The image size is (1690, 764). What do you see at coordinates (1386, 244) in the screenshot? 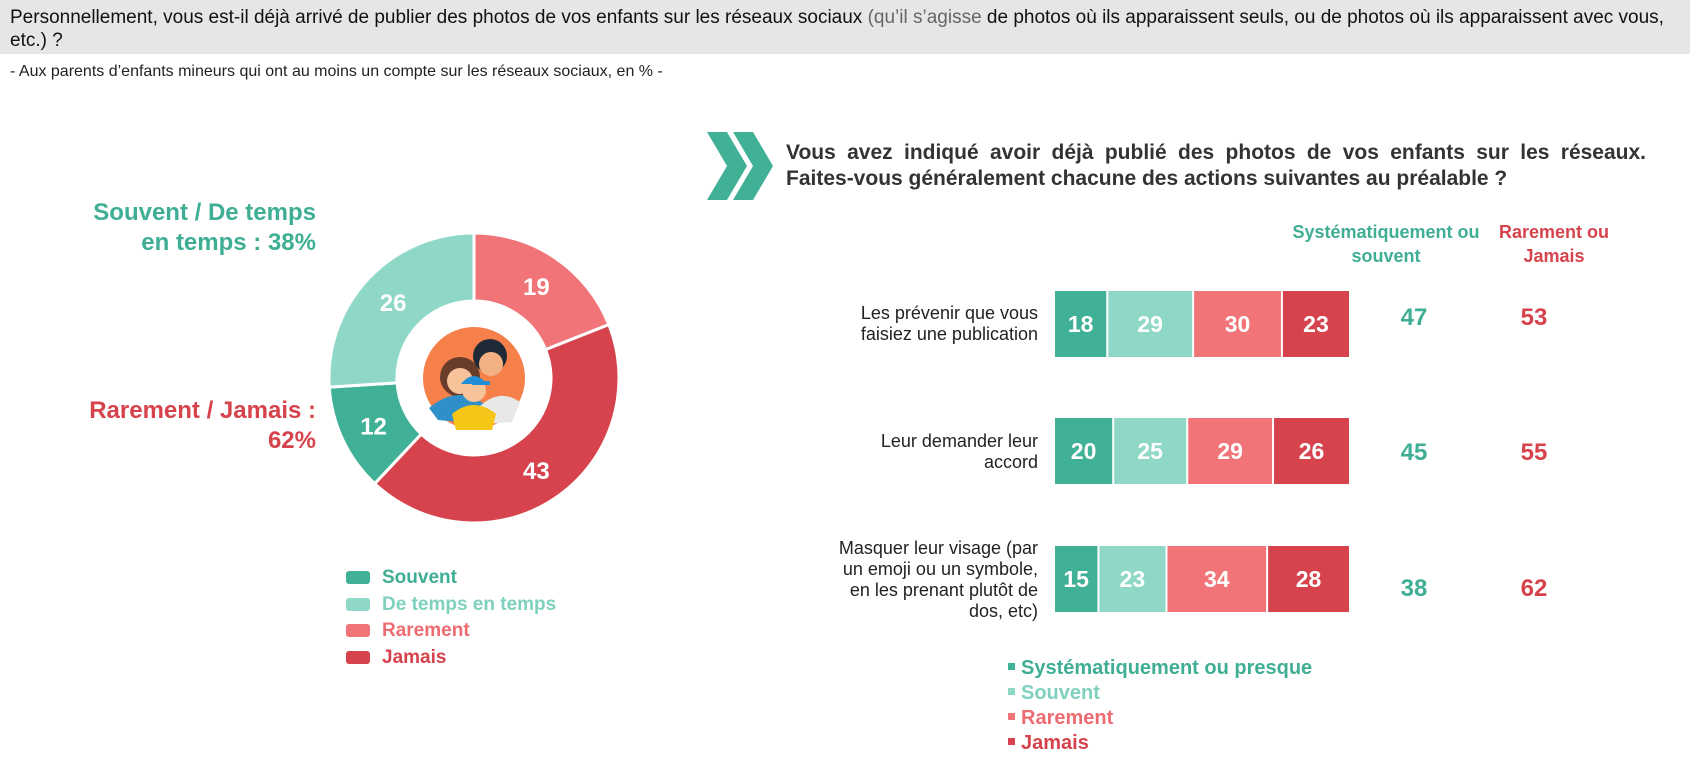
I see `column-header-positive: Systématiquement ou souvent` at bounding box center [1386, 244].